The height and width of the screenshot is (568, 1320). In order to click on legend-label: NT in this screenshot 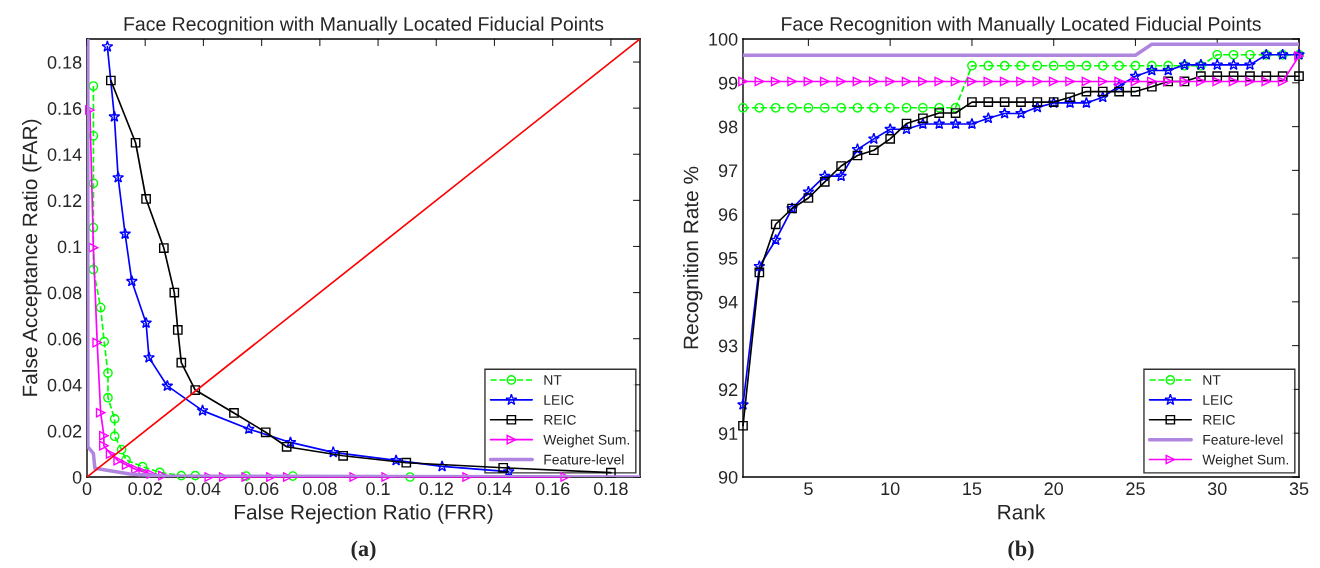, I will do `click(1212, 380)`.